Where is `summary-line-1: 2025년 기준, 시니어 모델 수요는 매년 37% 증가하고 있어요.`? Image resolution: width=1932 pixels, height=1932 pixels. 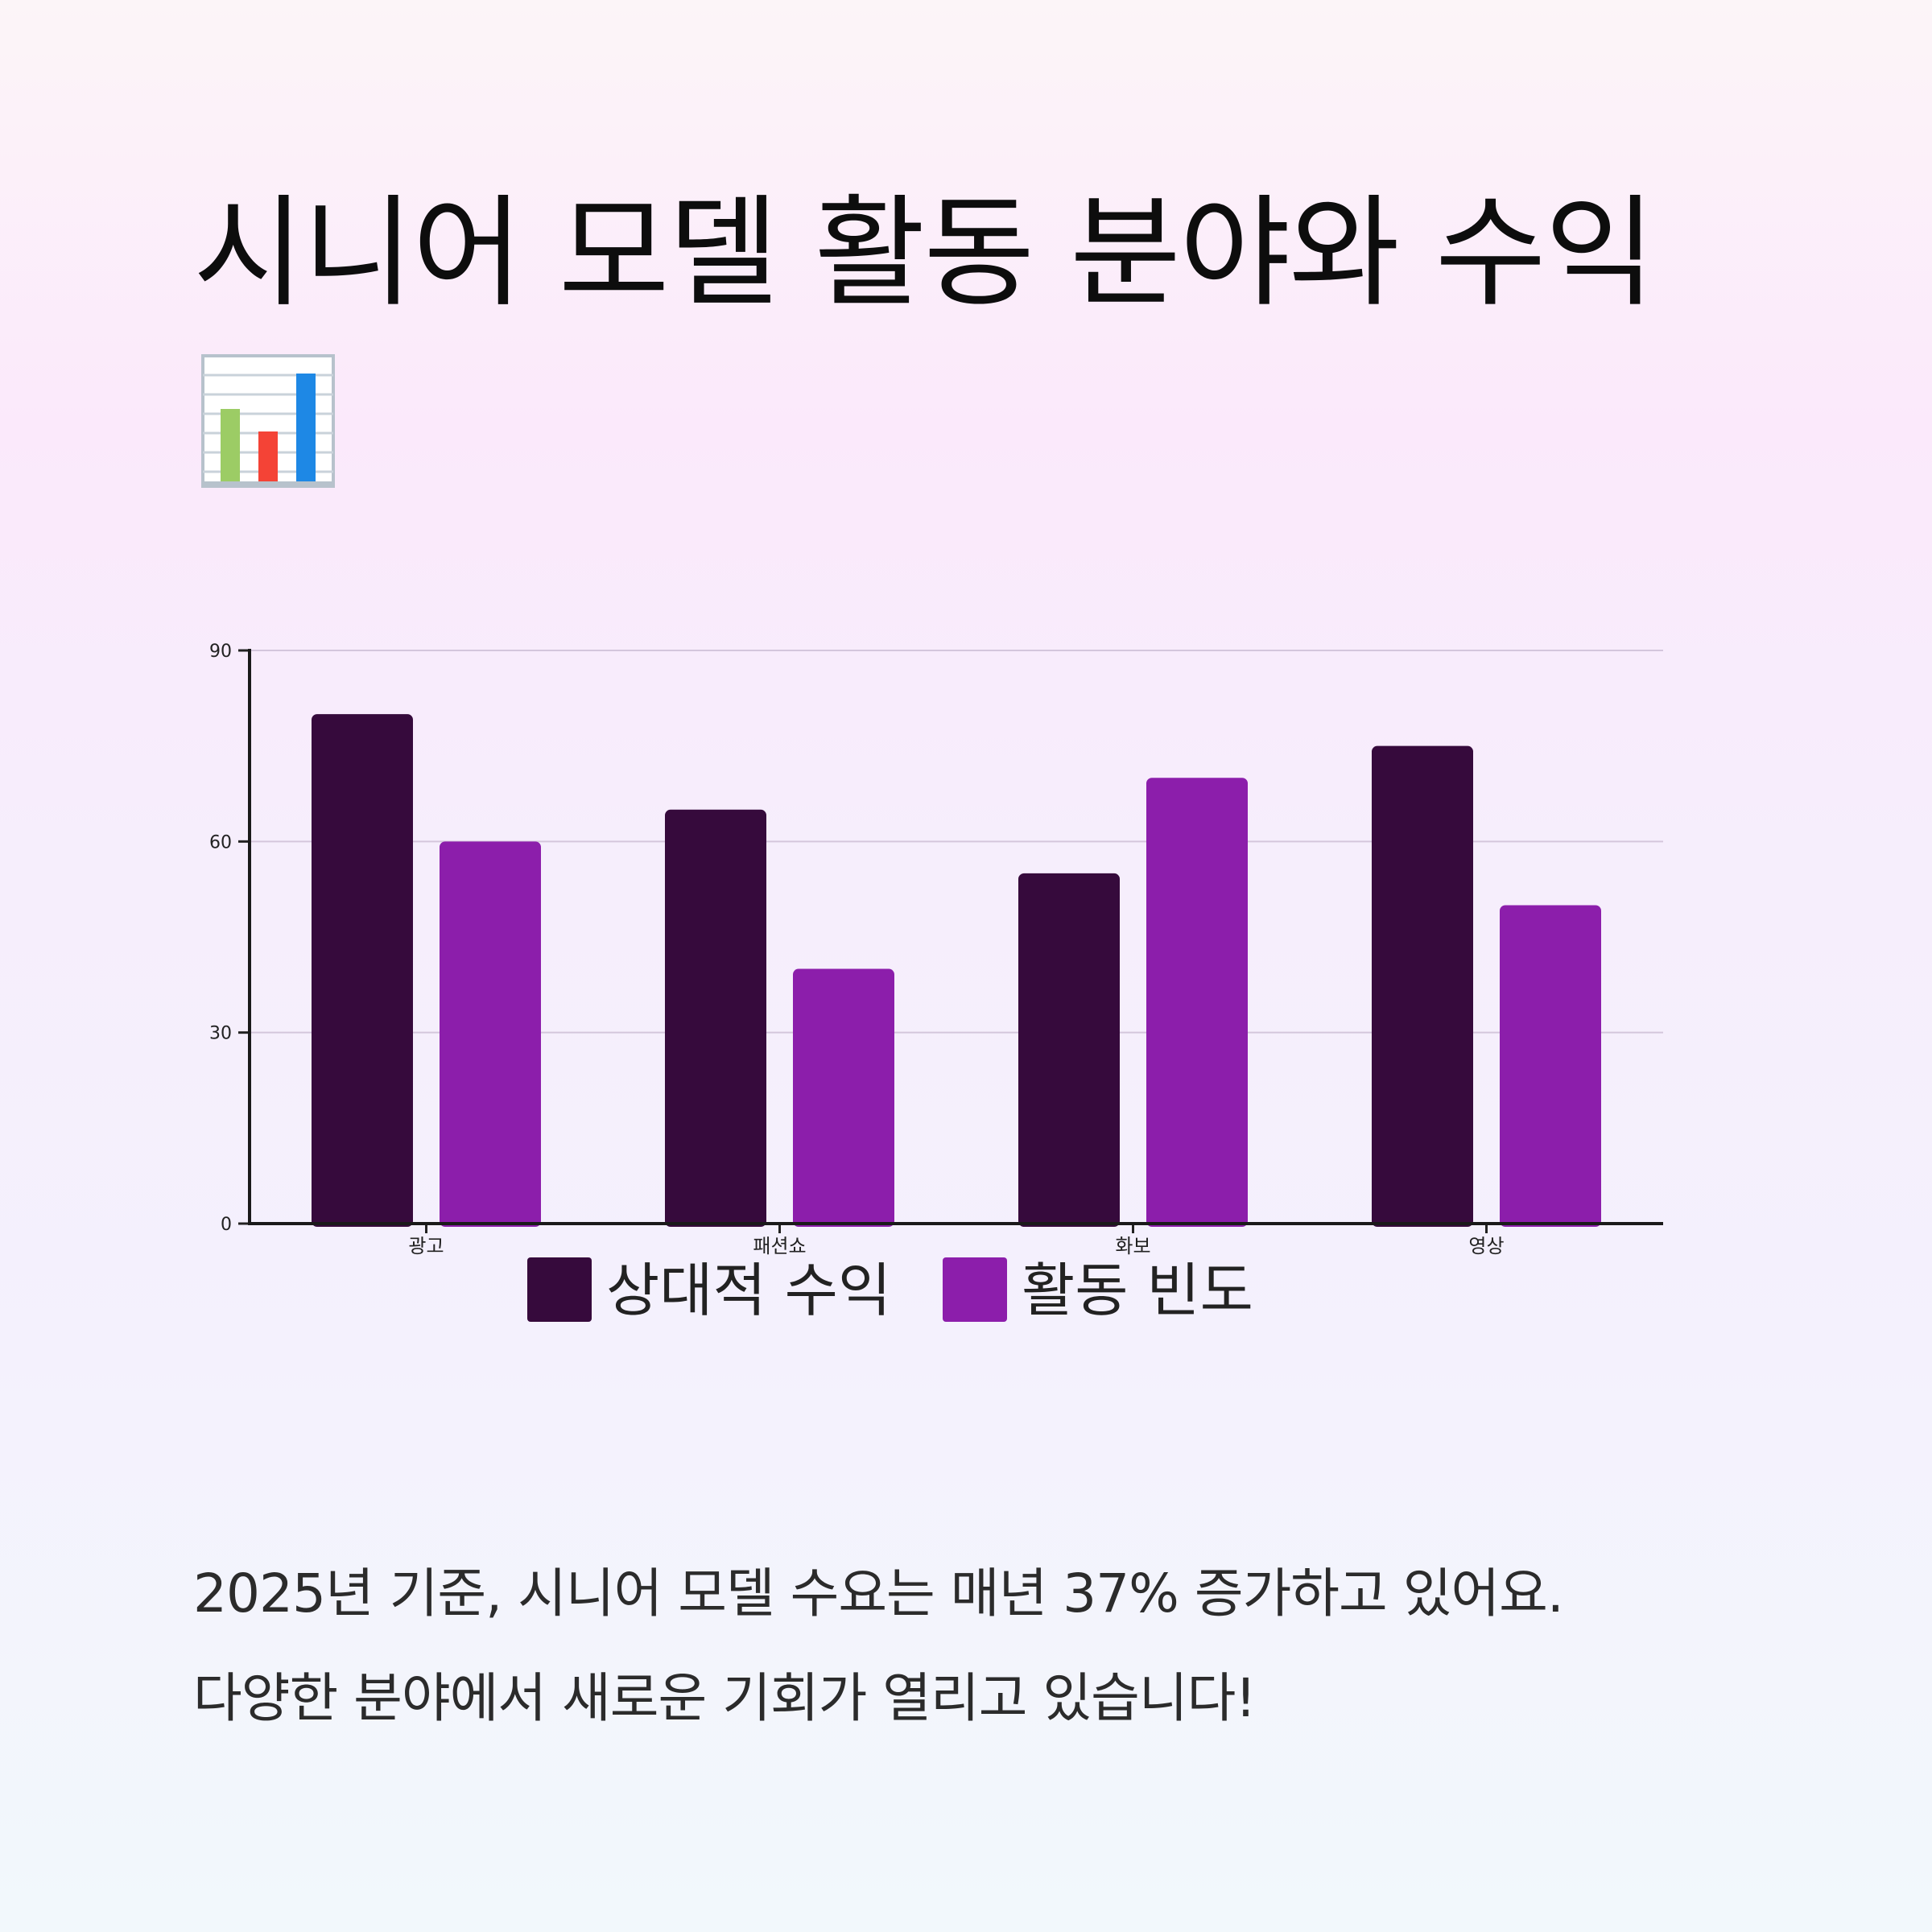 summary-line-1: 2025년 기준, 시니어 모델 수요는 매년 37% 증가하고 있어요. is located at coordinates (878, 1593).